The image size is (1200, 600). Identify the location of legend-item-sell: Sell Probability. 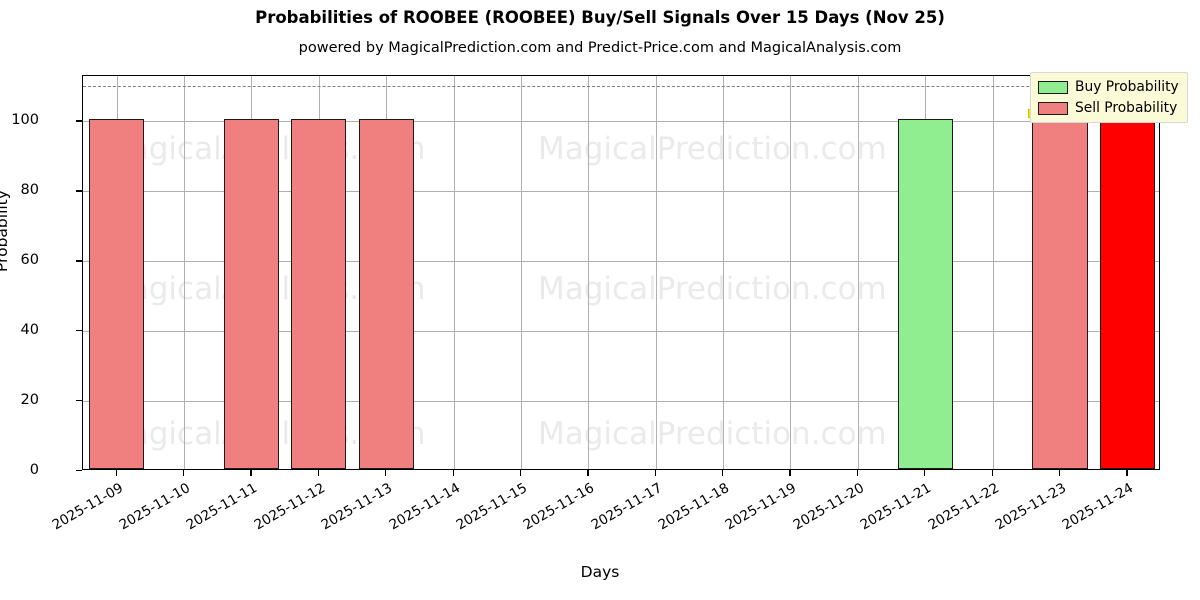
(1108, 108).